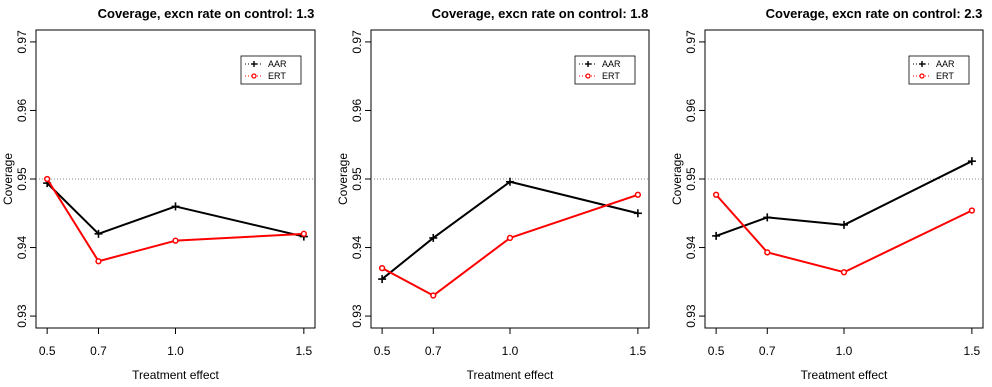 This screenshot has height=387, width=992. What do you see at coordinates (874, 13) in the screenshot?
I see `chart-title: Coverage, excn rate on control: 2.3` at bounding box center [874, 13].